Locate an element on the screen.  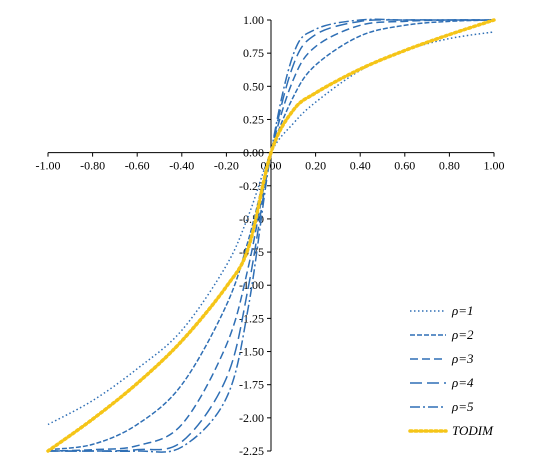
y-tick-label: -1.25 is located at coordinates (251, 318).